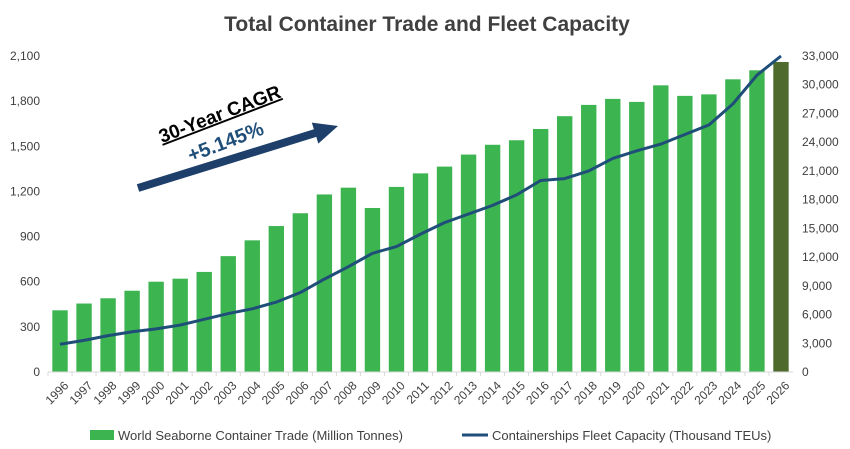 The width and height of the screenshot is (850, 449). Describe the element at coordinates (489, 392) in the screenshot. I see `x-tick-label: 2014` at that location.